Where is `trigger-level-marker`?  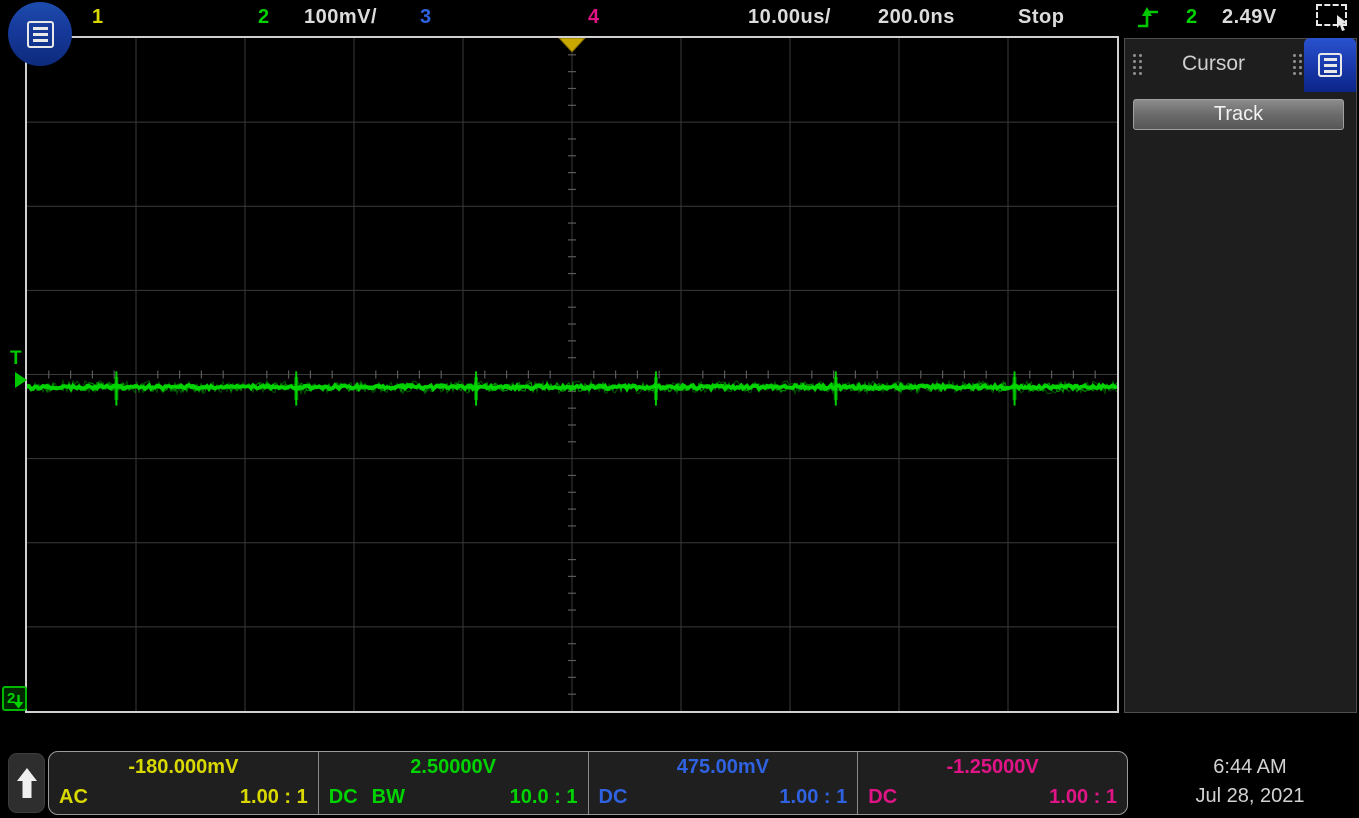
trigger-level-marker is located at coordinates (21, 380).